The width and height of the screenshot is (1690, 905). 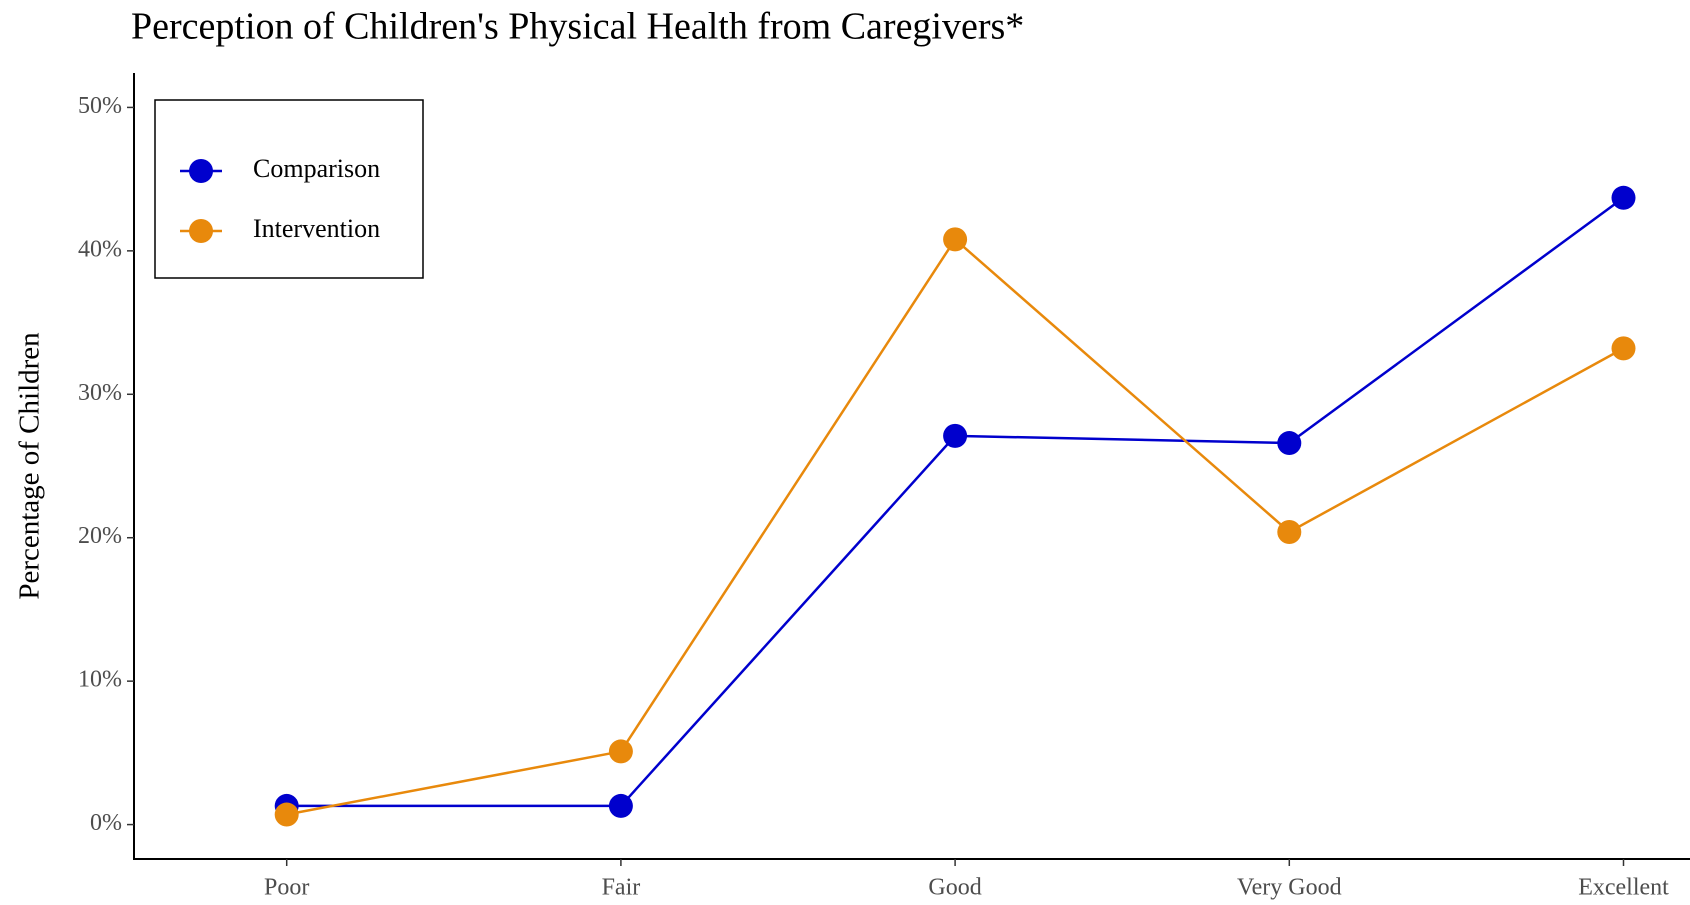 What do you see at coordinates (954, 888) in the screenshot?
I see `x-tick-label: Good` at bounding box center [954, 888].